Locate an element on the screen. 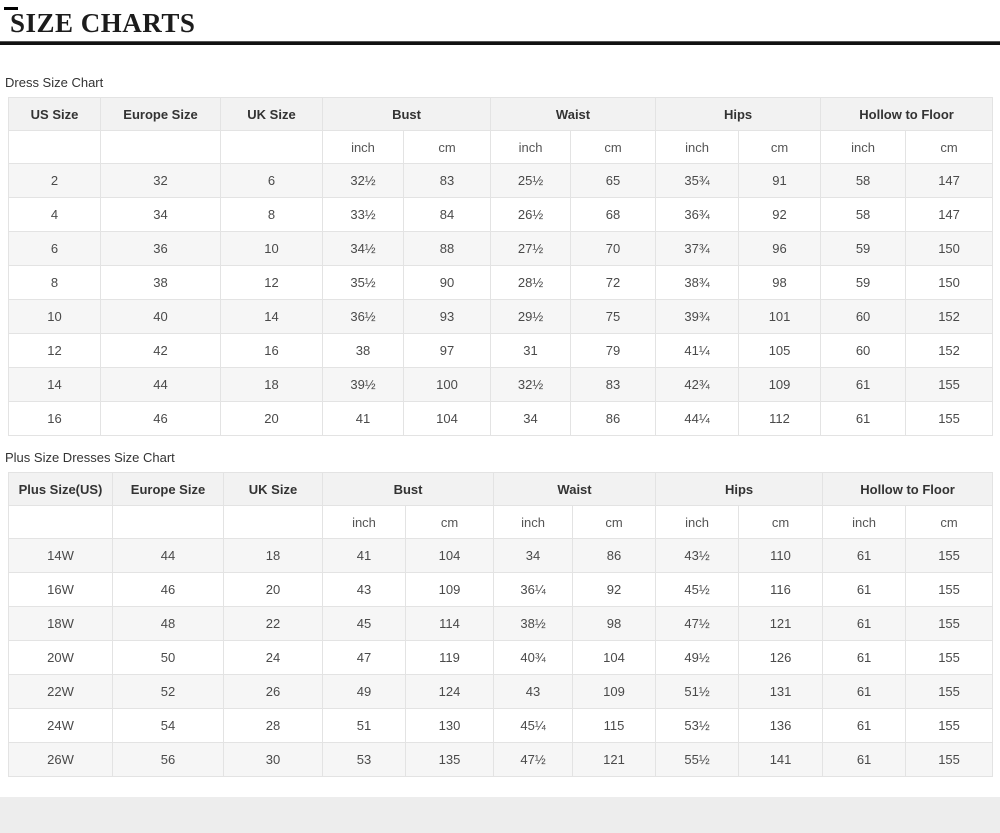  table-cell: 44 is located at coordinates (160, 385).